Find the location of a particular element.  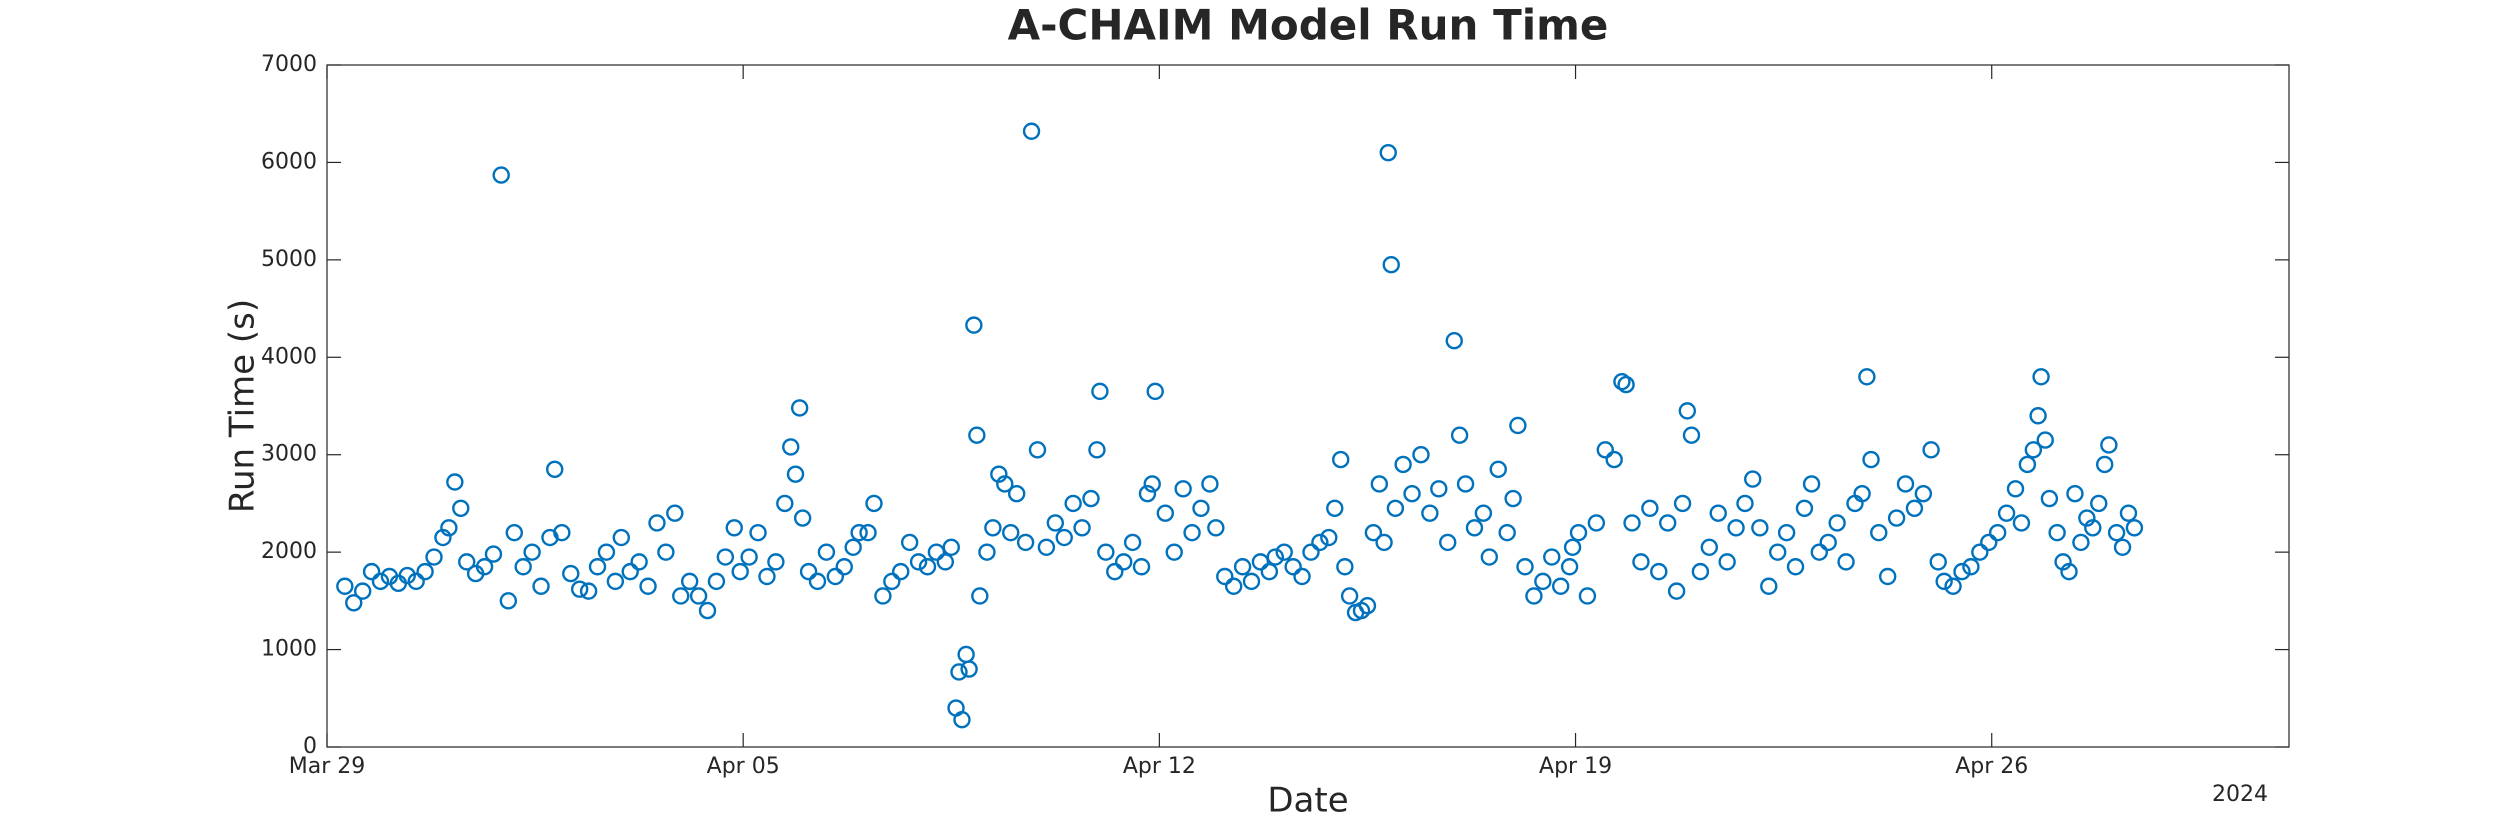

y-tick-label: 5000 is located at coordinates (289, 259).